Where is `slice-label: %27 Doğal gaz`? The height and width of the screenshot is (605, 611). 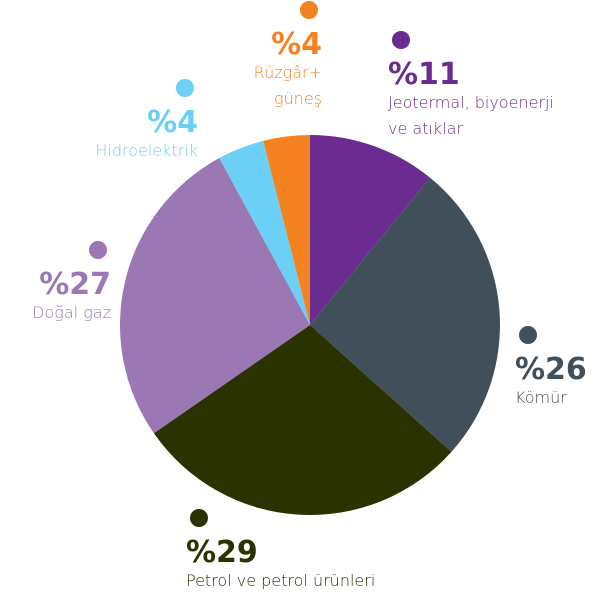
slice-label: %27 Doğal gaz is located at coordinates (71, 283).